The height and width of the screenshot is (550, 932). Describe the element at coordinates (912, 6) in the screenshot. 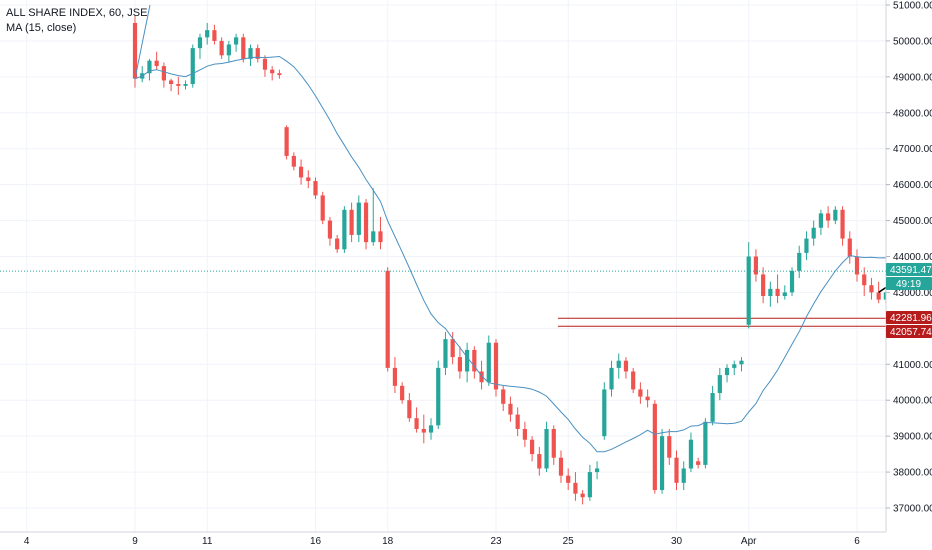

I see `y-tick-label: 51000.00` at that location.